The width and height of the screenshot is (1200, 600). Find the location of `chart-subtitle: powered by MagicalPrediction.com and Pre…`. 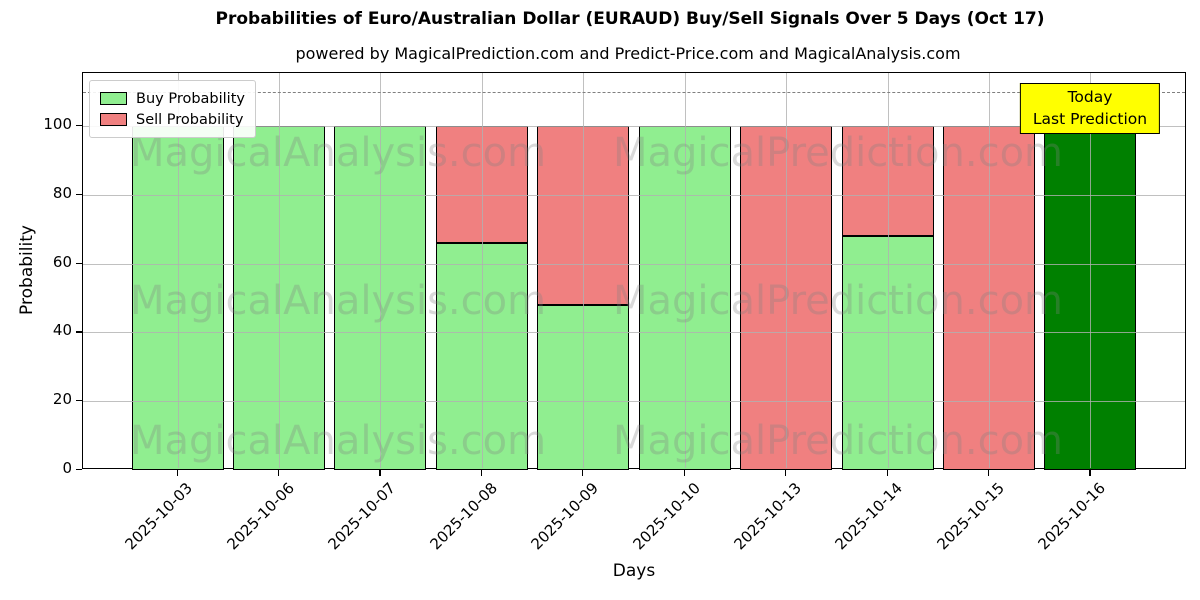

chart-subtitle: powered by MagicalPrediction.com and Pre… is located at coordinates (628, 53).